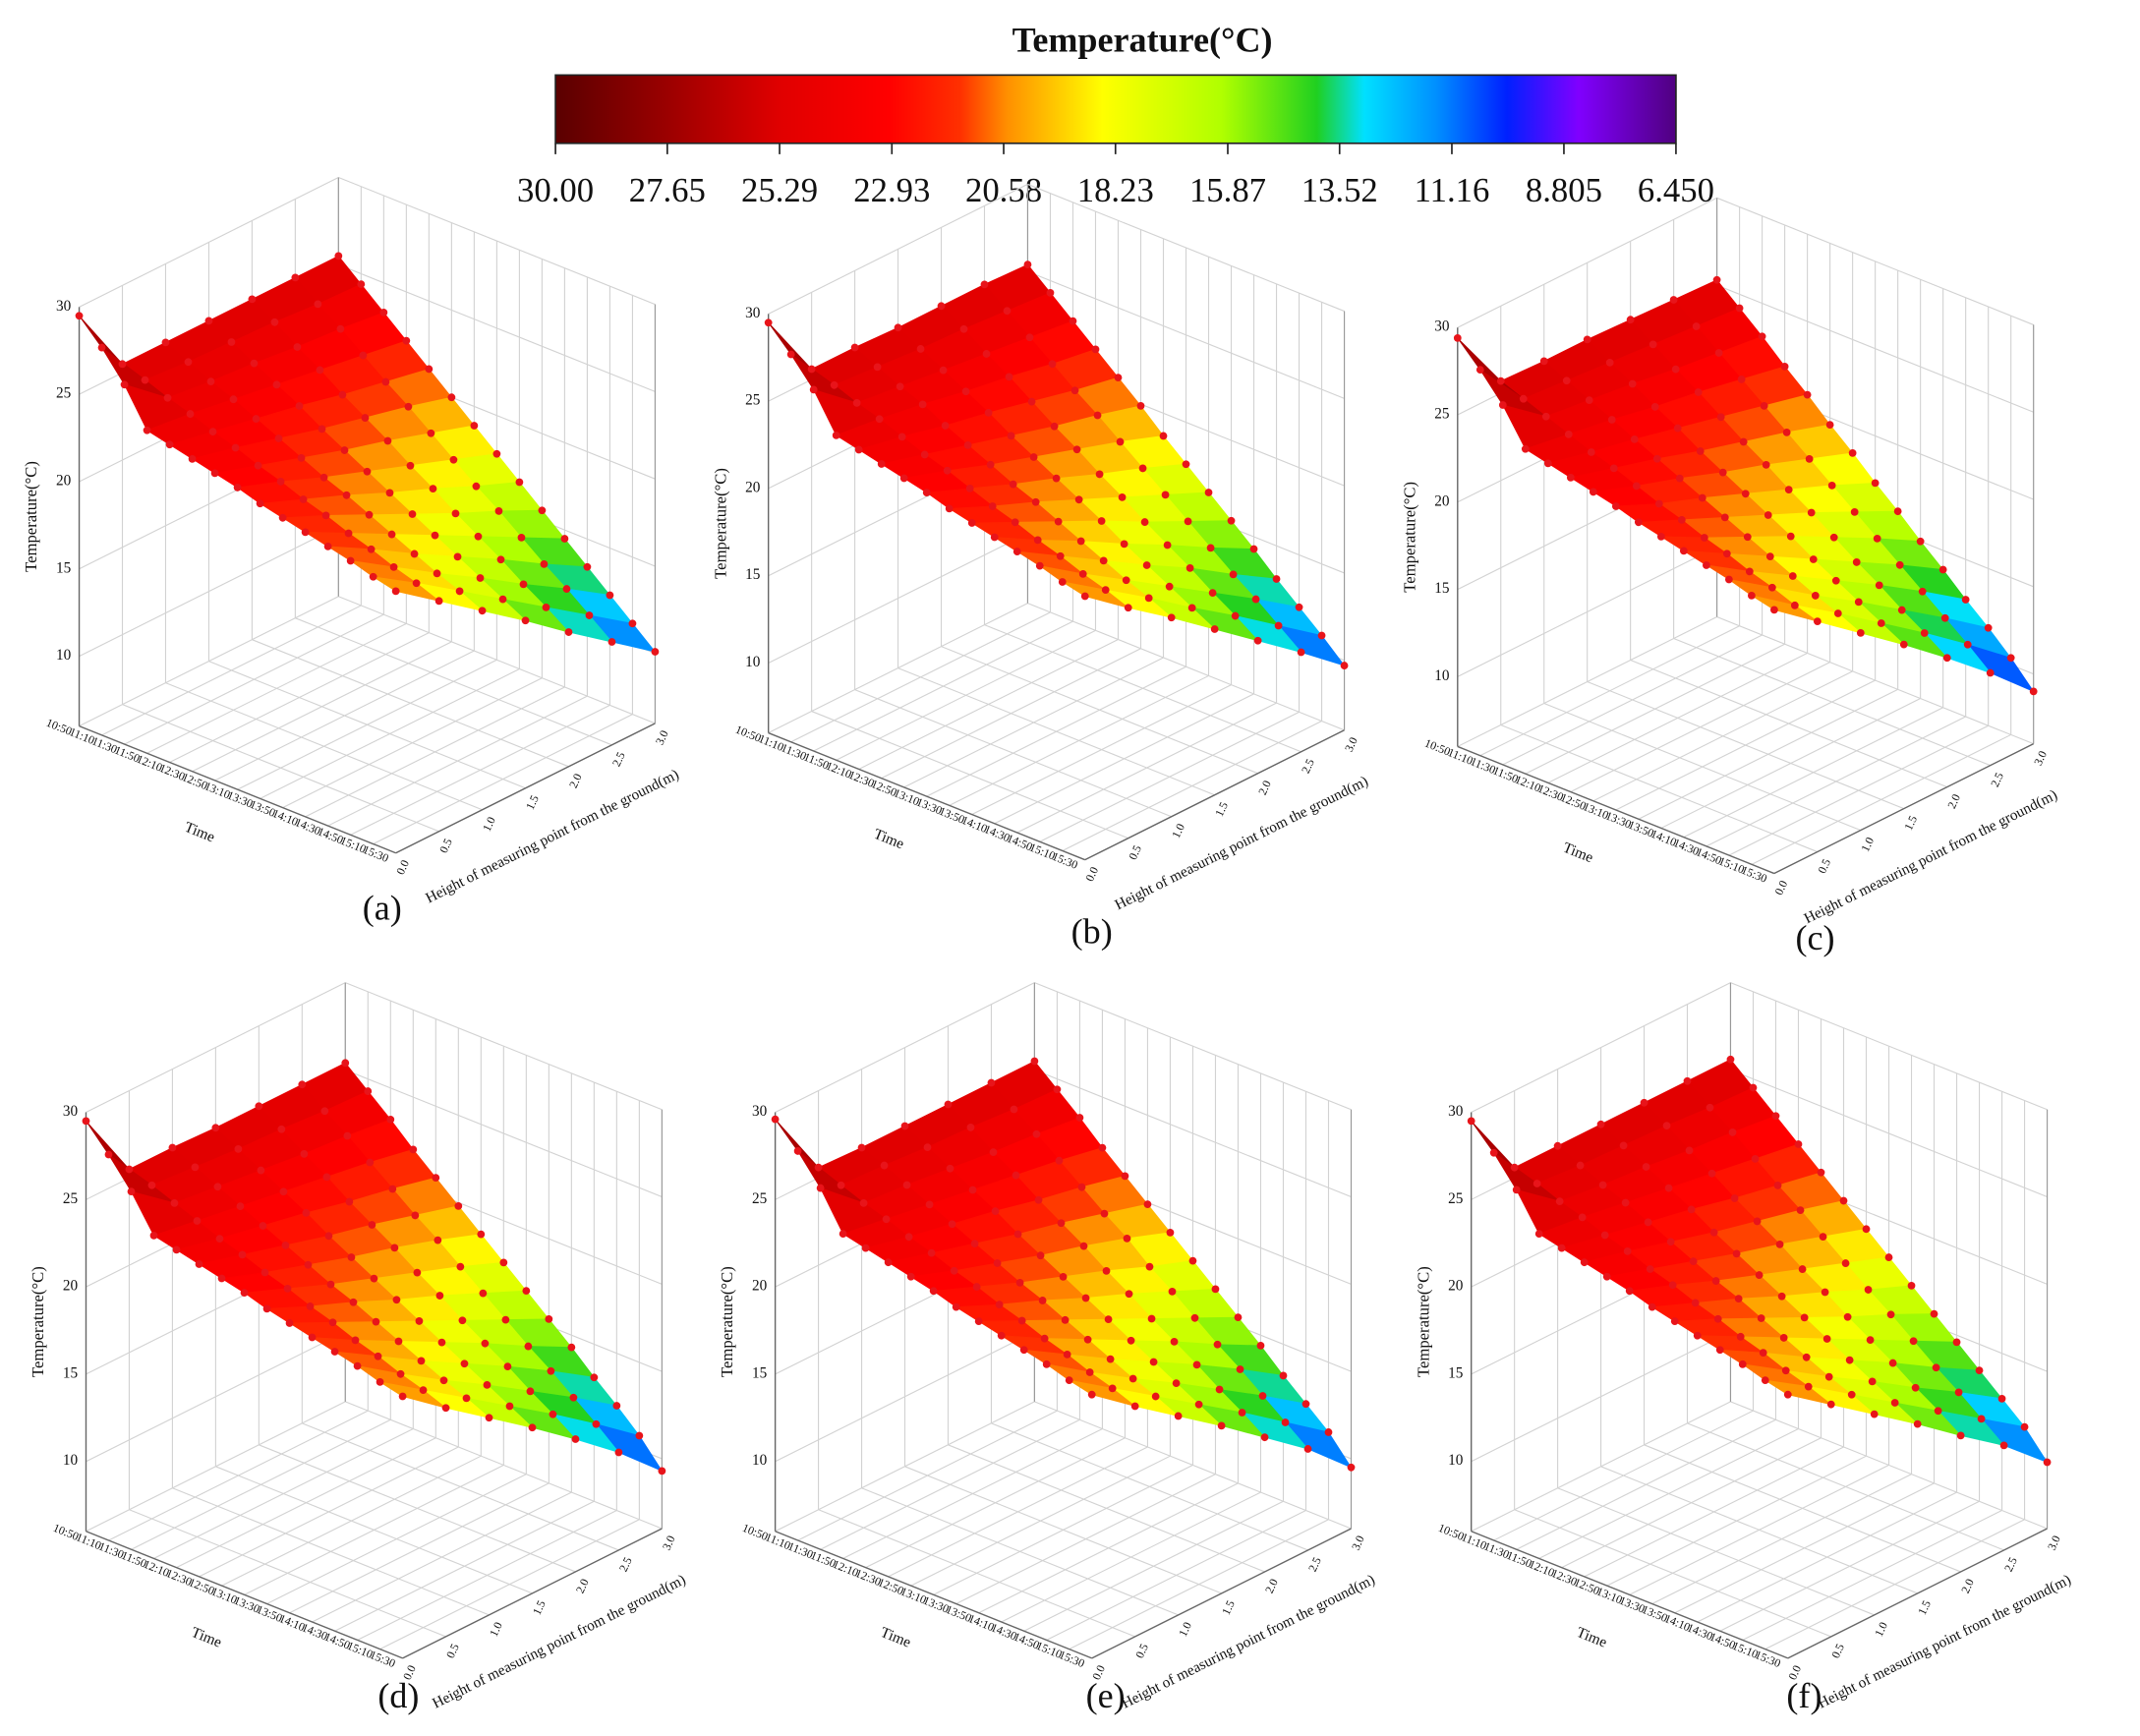  I want to click on y-tick-label: 1.0, so click(489, 823).